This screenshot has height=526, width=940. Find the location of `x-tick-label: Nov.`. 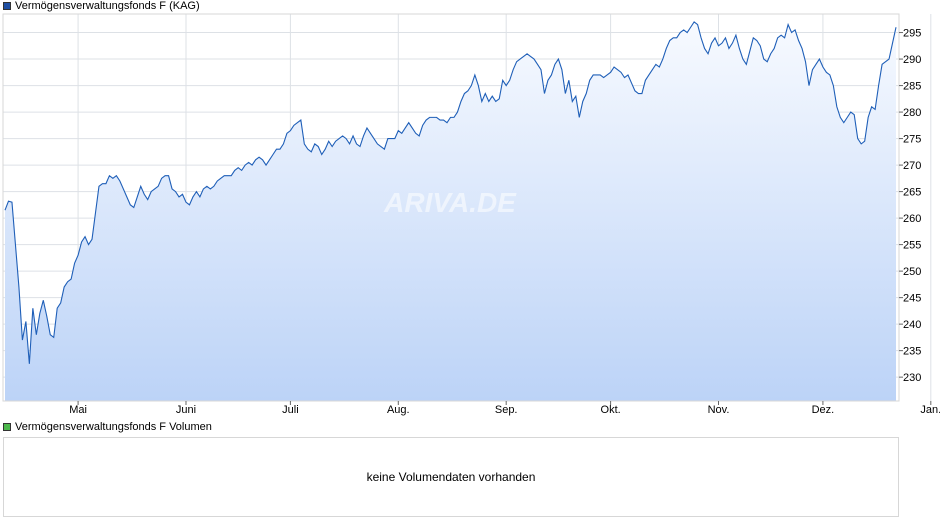

x-tick-label: Nov. is located at coordinates (719, 410).